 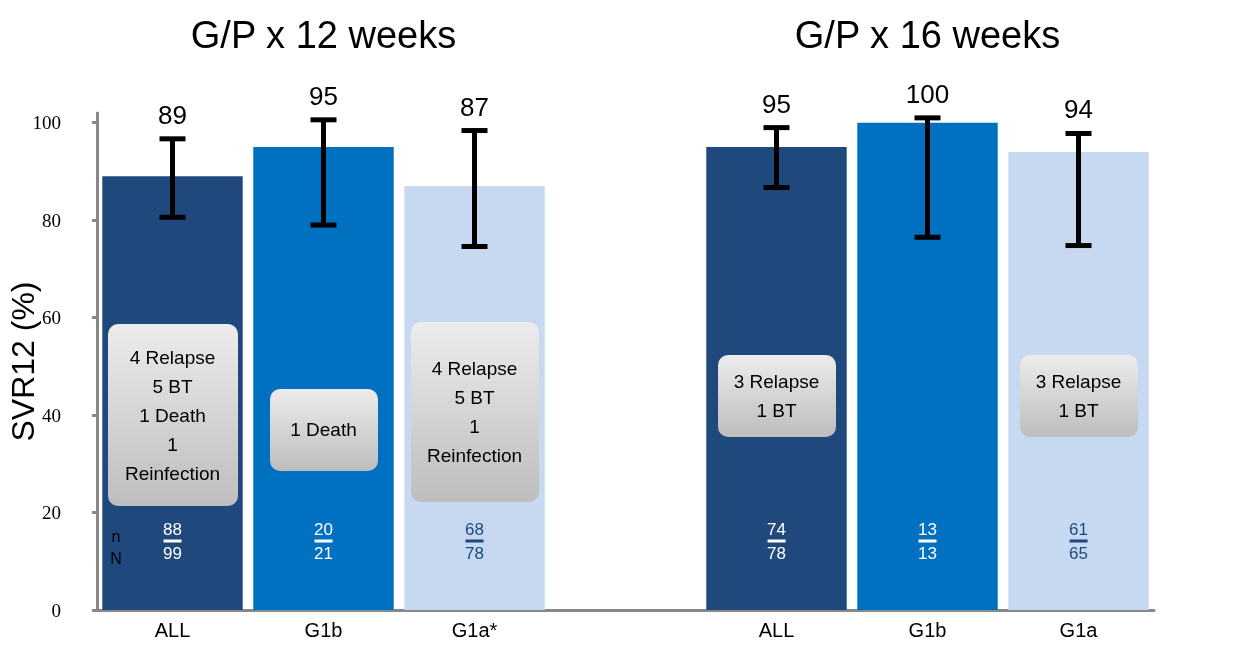 What do you see at coordinates (323, 553) in the screenshot?
I see `annotation: 21` at bounding box center [323, 553].